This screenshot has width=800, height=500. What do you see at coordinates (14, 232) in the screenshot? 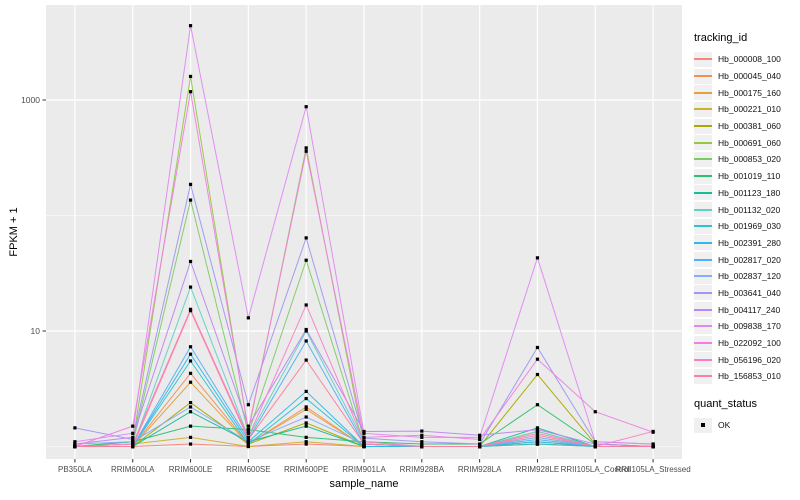
I see `y-axis-title: FPKM + 1` at bounding box center [14, 232].